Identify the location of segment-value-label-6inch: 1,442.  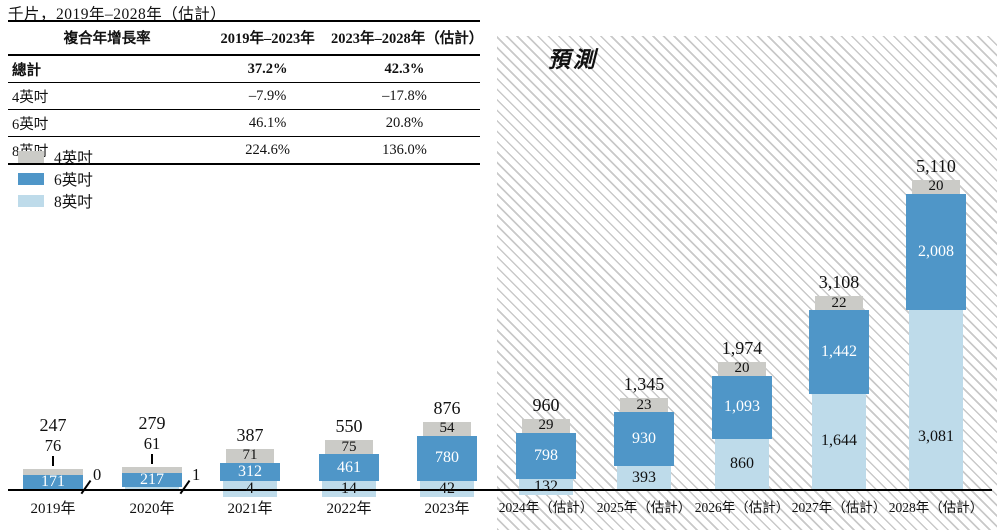
(839, 351).